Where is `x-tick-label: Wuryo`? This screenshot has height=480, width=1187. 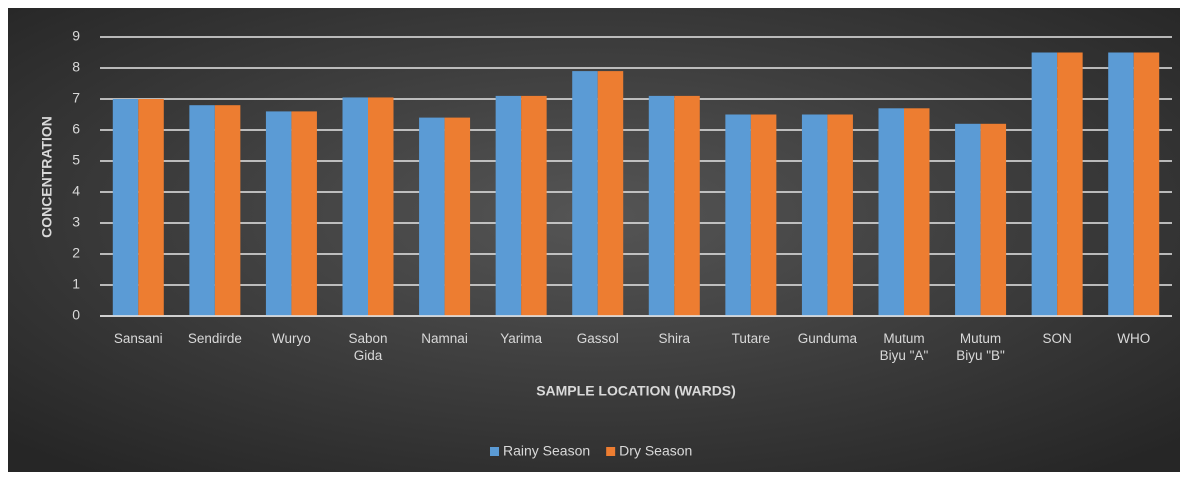
x-tick-label: Wuryo is located at coordinates (291, 338).